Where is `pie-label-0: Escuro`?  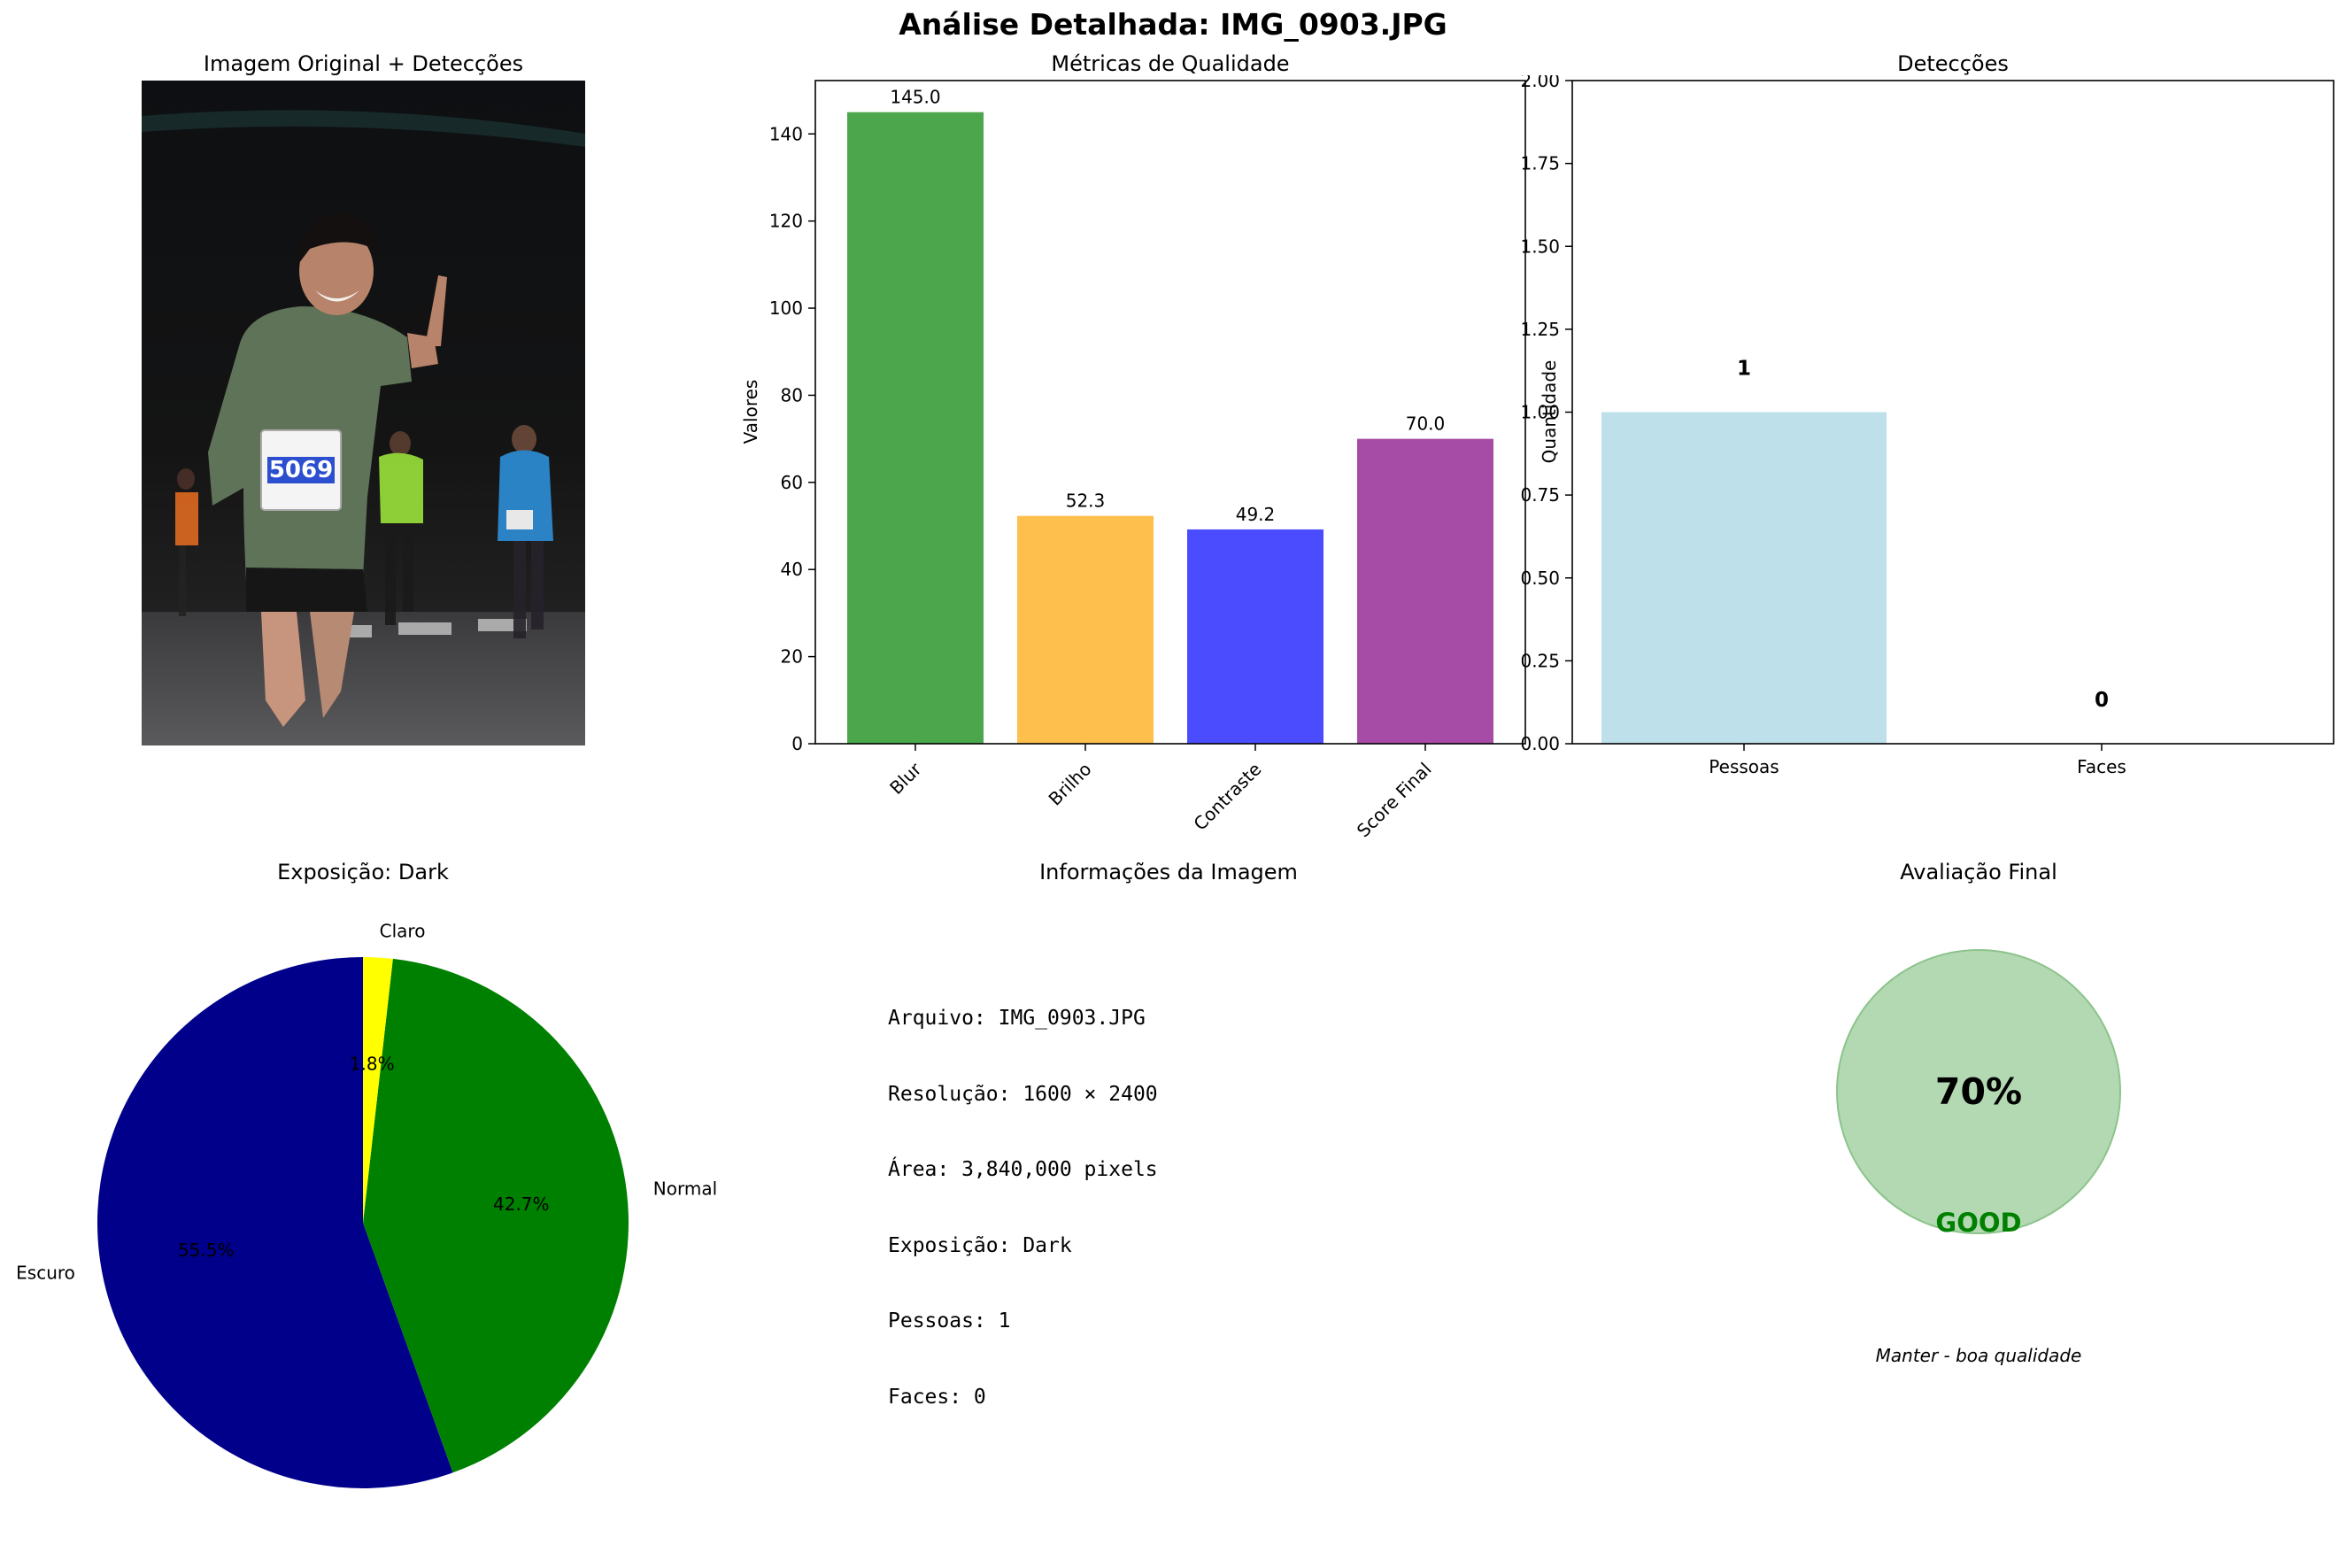 pie-label-0: Escuro is located at coordinates (45, 1273).